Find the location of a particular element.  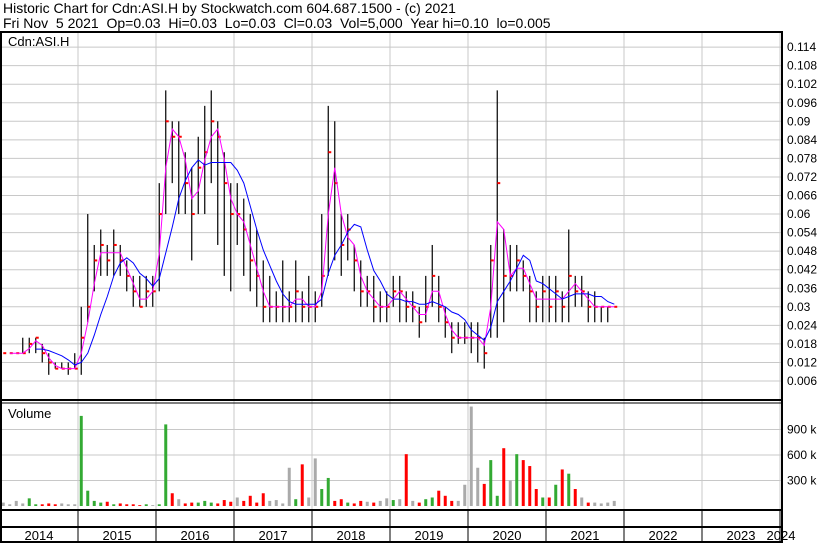

year-label: 2014 is located at coordinates (39, 535).